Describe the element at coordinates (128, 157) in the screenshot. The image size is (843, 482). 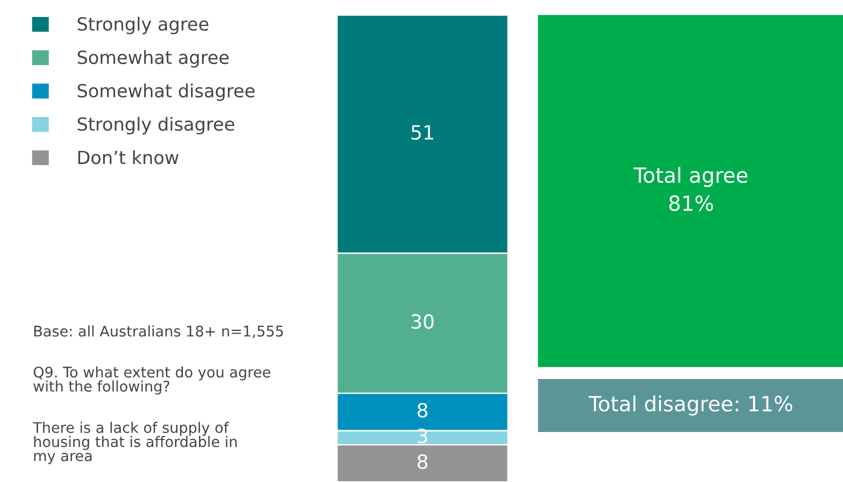
I see `legend-label: Don’t know` at that location.